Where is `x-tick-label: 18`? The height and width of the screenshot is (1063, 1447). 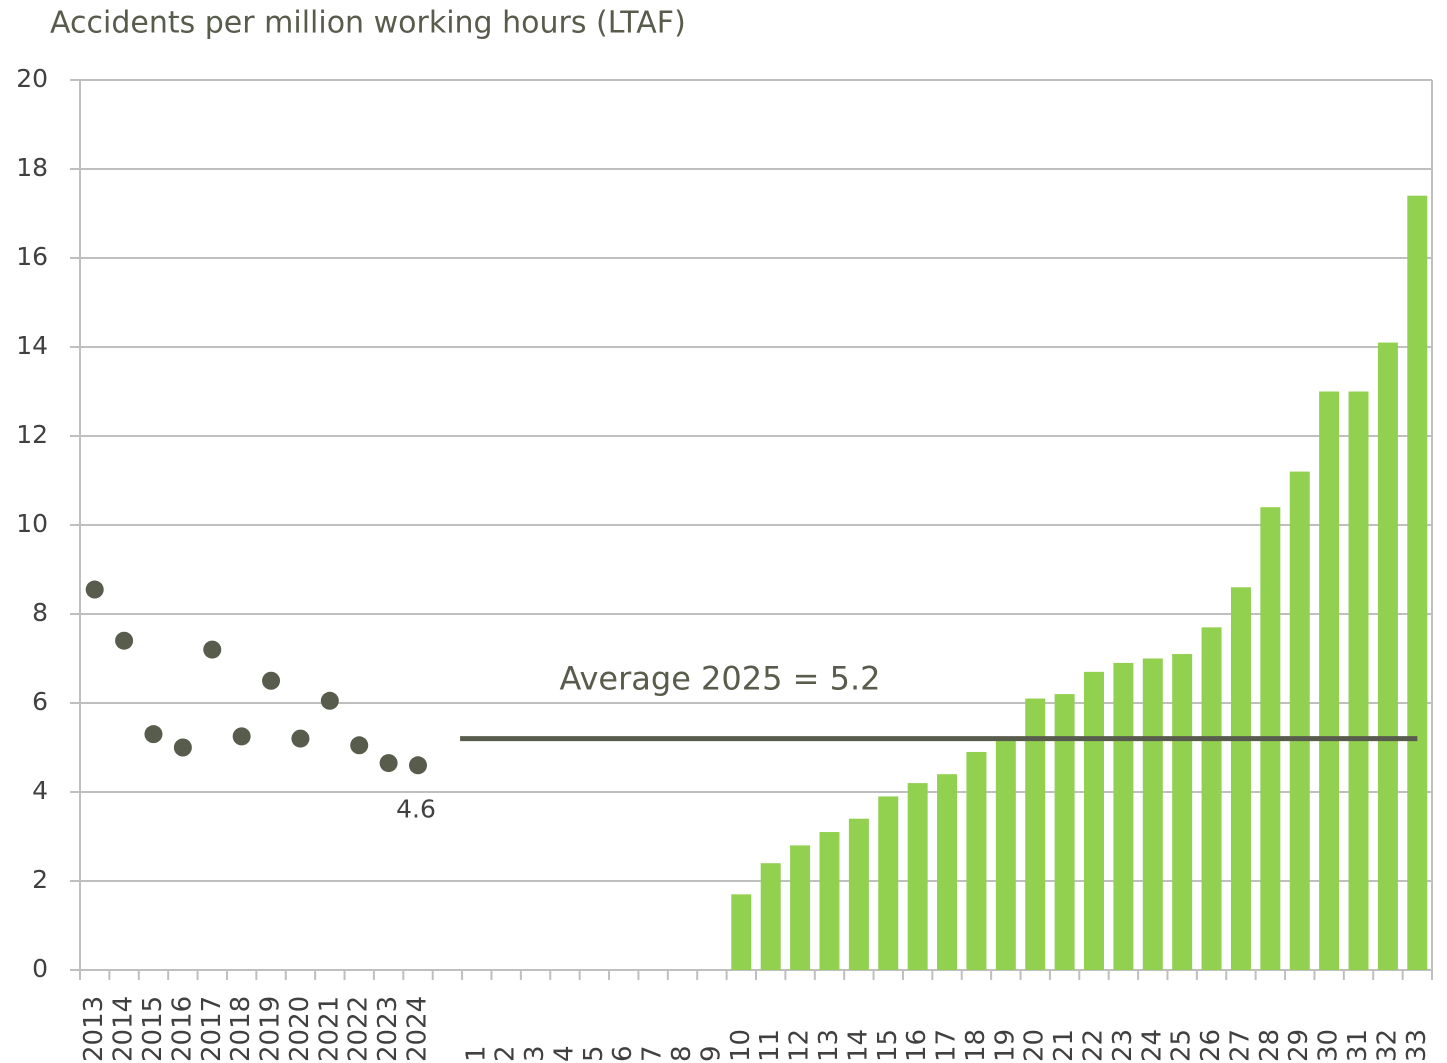 x-tick-label: 18 is located at coordinates (976, 1045).